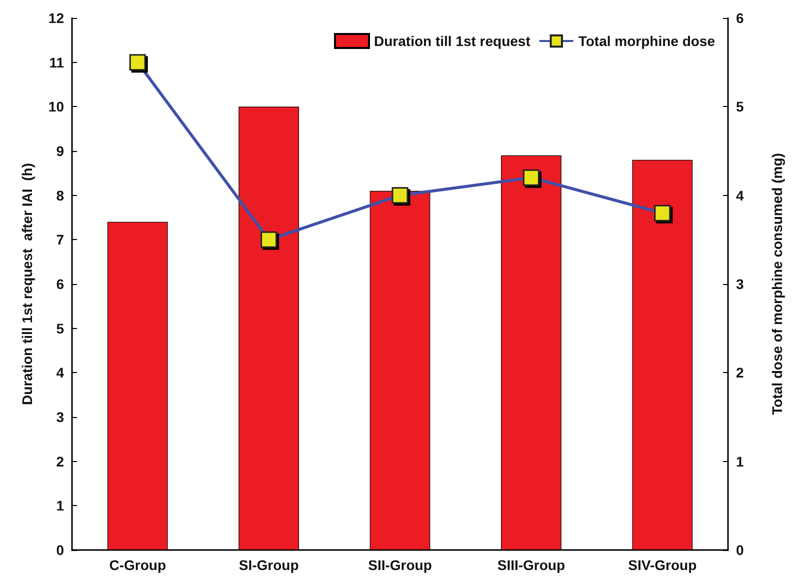 The height and width of the screenshot is (584, 800). What do you see at coordinates (60, 461) in the screenshot?
I see `y-tick-label: 2` at bounding box center [60, 461].